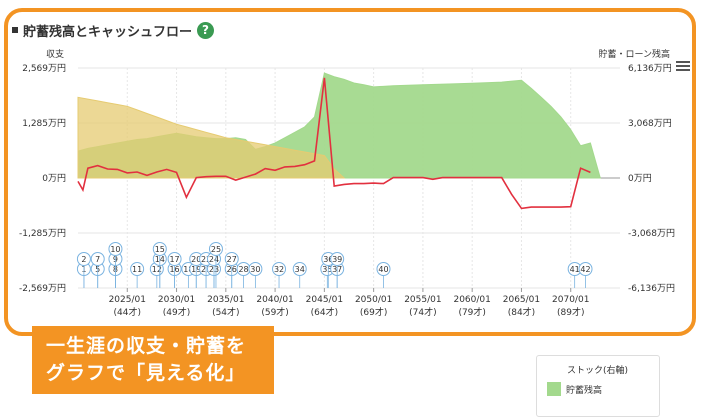 The image size is (709, 417). What do you see at coordinates (97, 270) in the screenshot?
I see `event-marker: 7` at bounding box center [97, 270].